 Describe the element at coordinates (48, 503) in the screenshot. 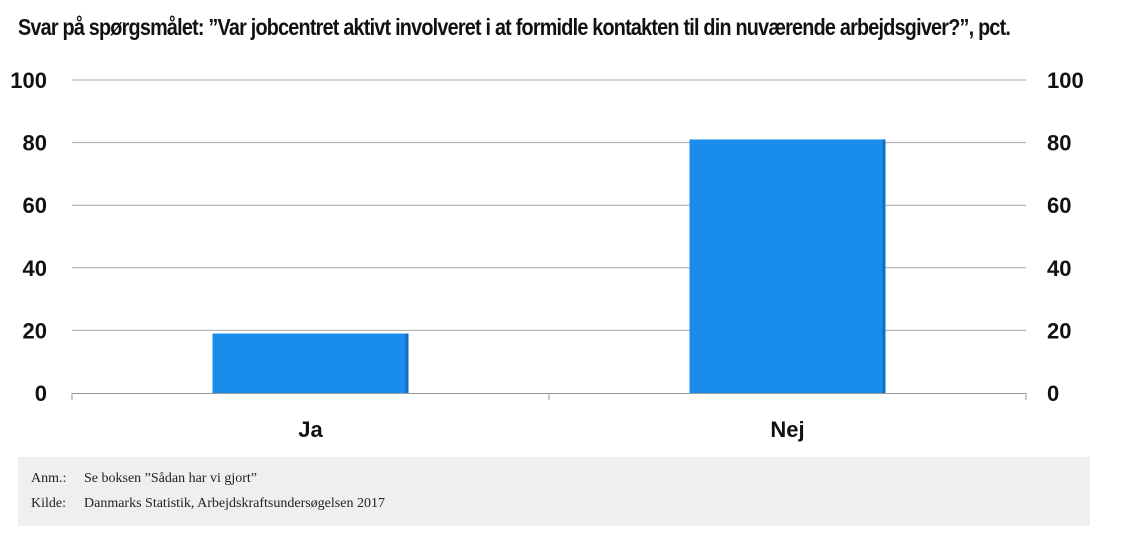

I see `kilde-label: Kilde:` at that location.